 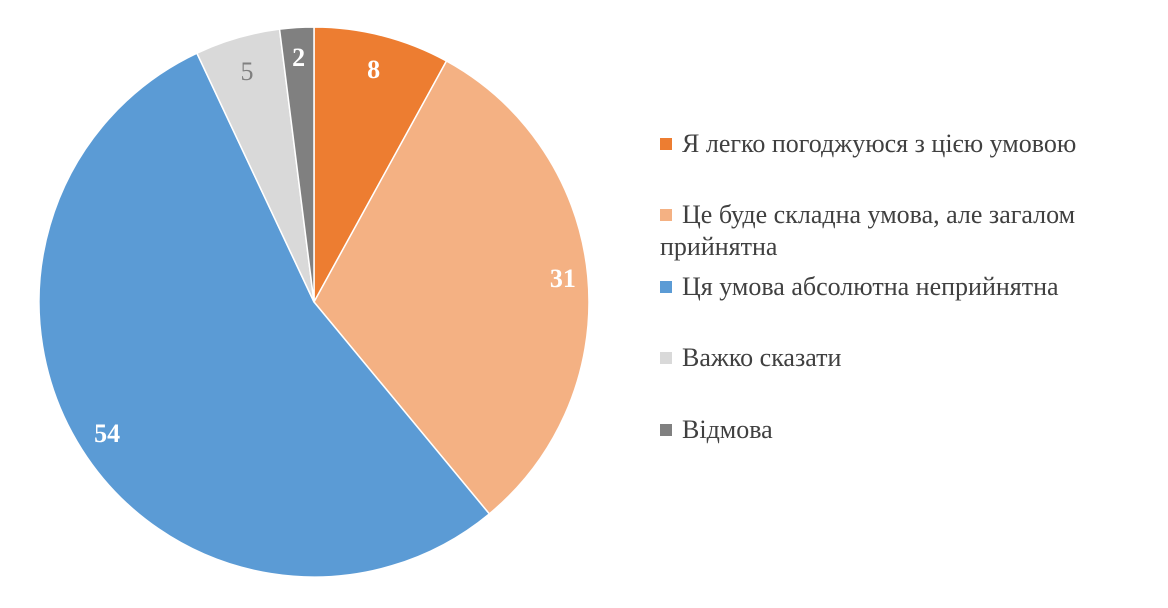 What do you see at coordinates (727, 429) in the screenshot?
I see `legend-label-refusal: Відмова` at bounding box center [727, 429].